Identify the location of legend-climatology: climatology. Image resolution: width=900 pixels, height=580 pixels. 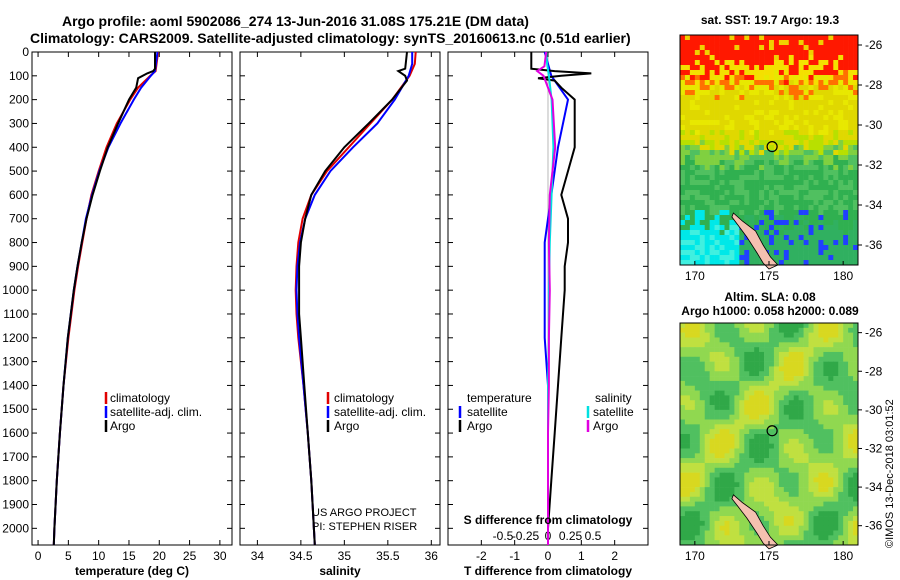
(140, 398).